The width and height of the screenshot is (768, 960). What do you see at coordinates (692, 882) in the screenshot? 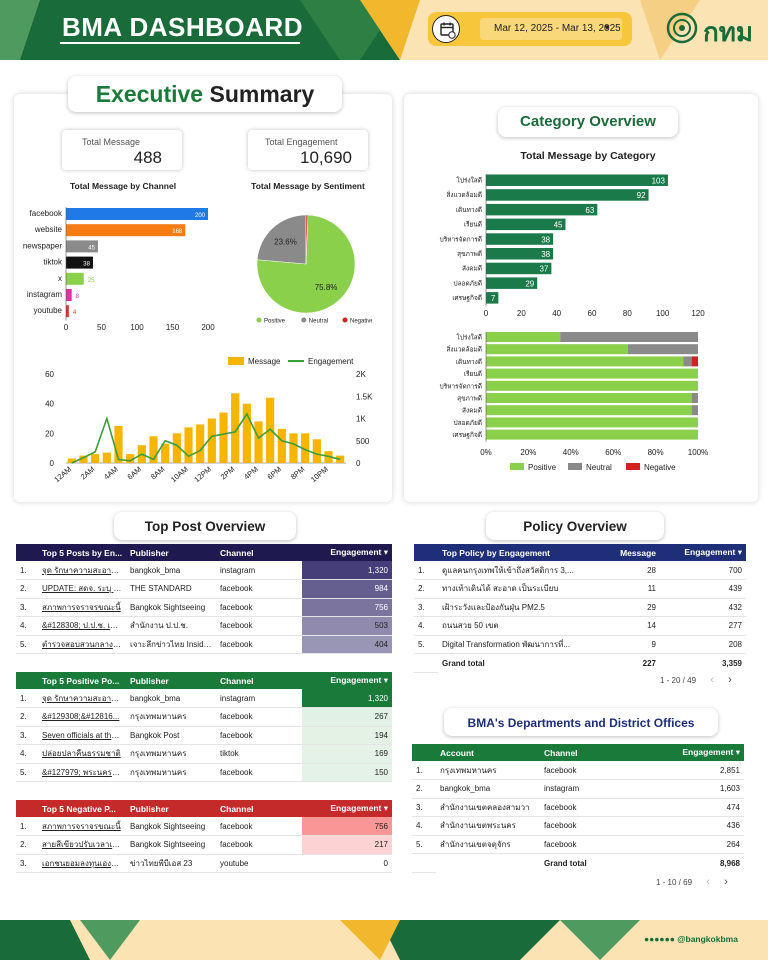
I see `departments-pager: 1 - 10 / 69 ‹ ›` at bounding box center [692, 882].